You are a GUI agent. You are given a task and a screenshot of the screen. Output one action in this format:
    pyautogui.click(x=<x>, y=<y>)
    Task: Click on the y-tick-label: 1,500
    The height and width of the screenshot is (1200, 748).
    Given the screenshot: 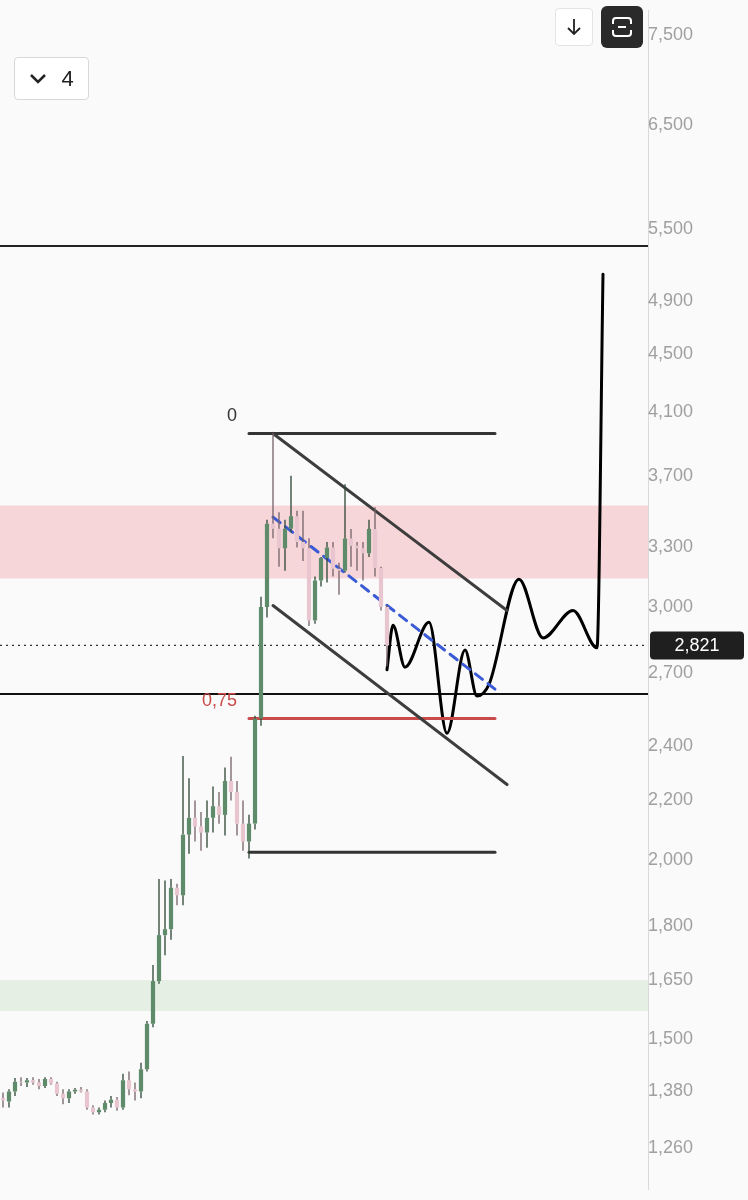 What is the action you would take?
    pyautogui.click(x=671, y=1038)
    